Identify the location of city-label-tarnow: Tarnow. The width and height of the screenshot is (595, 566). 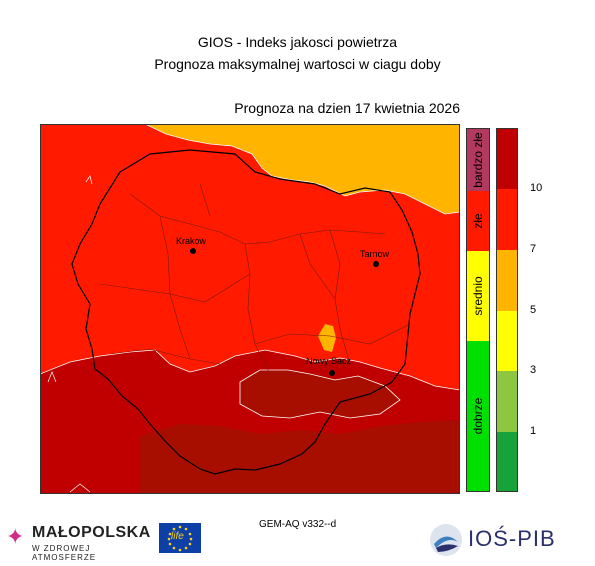
(375, 254).